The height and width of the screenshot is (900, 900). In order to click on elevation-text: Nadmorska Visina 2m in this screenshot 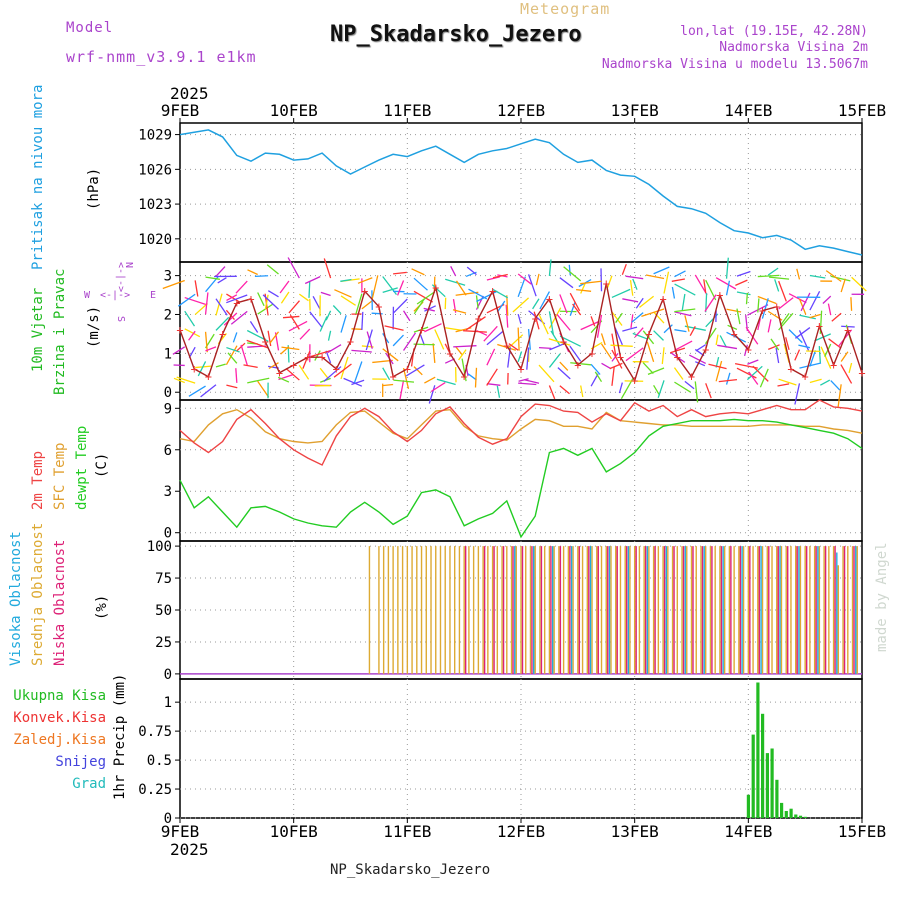, I will do `click(793, 47)`.